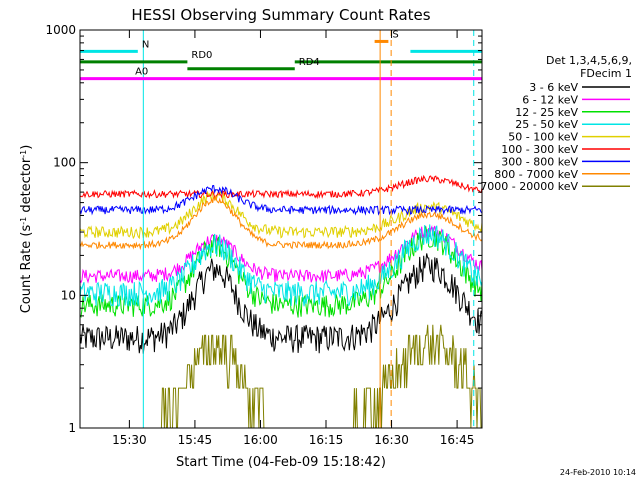  I want to click on legend-label-3: 25 - 50 keV, so click(546, 124).